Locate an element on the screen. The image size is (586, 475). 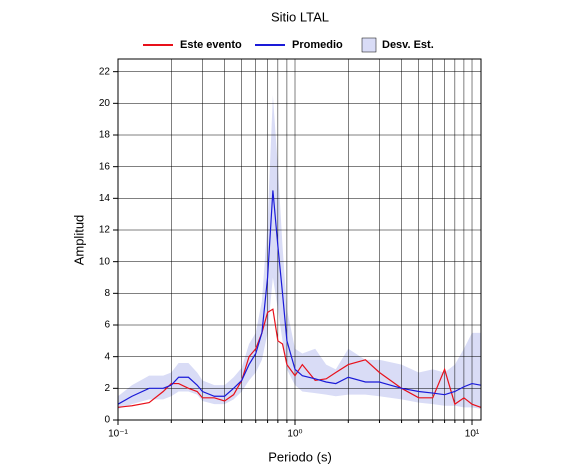
chart-title: Sitio LTAL is located at coordinates (300, 16).